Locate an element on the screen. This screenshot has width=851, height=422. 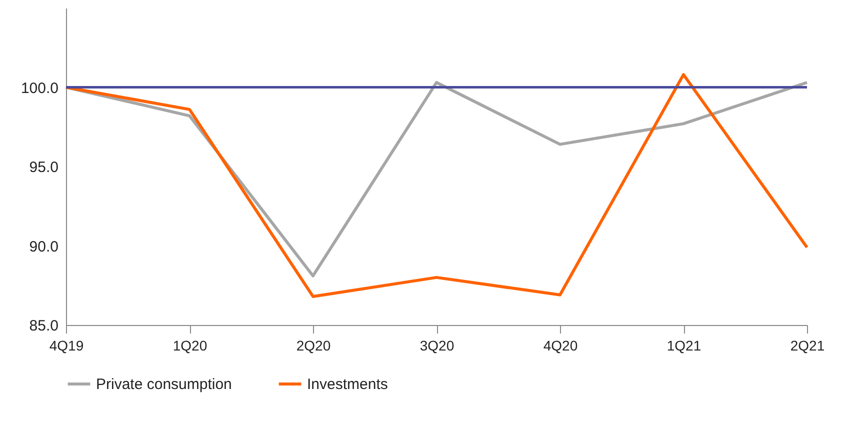
y-tick-label: 100.0 is located at coordinates (39, 88).